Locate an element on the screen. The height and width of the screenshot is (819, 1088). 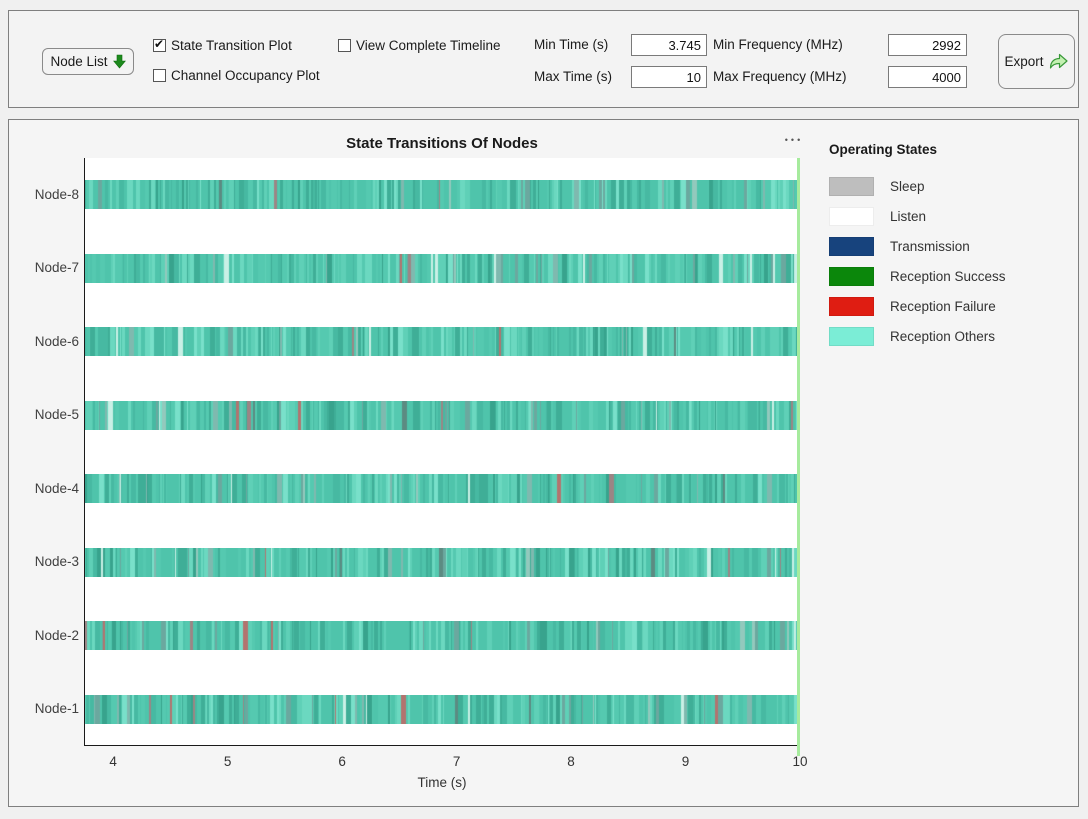
legend-item: Reception Success is located at coordinates (949, 276).